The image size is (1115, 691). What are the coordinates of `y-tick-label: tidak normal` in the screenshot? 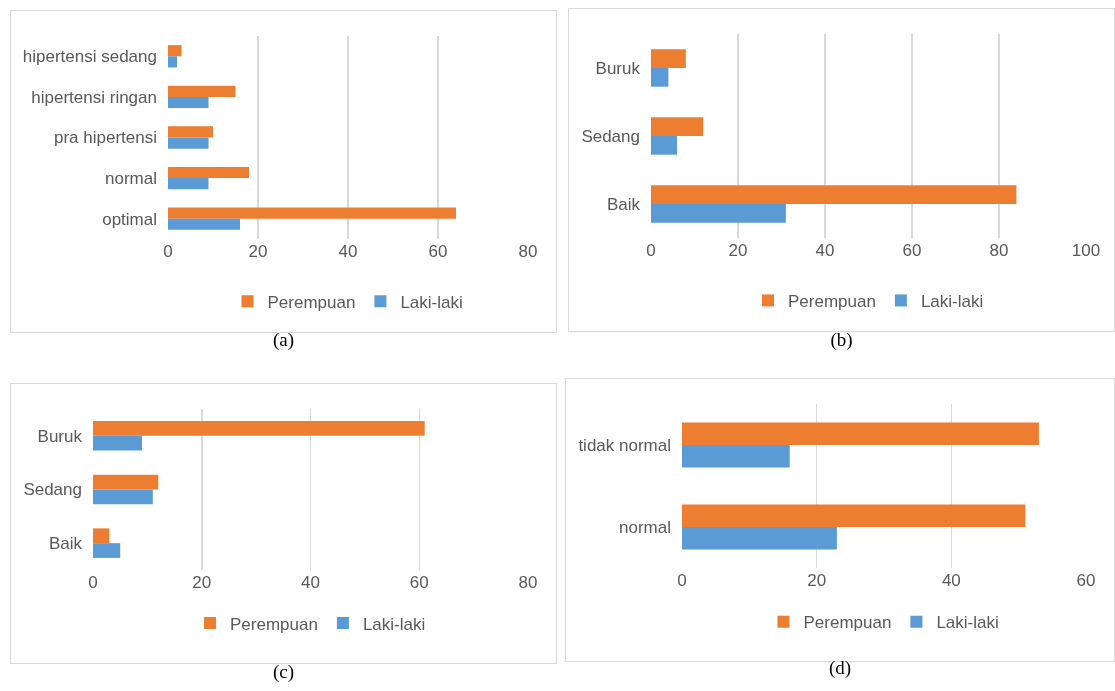 It's located at (624, 445).